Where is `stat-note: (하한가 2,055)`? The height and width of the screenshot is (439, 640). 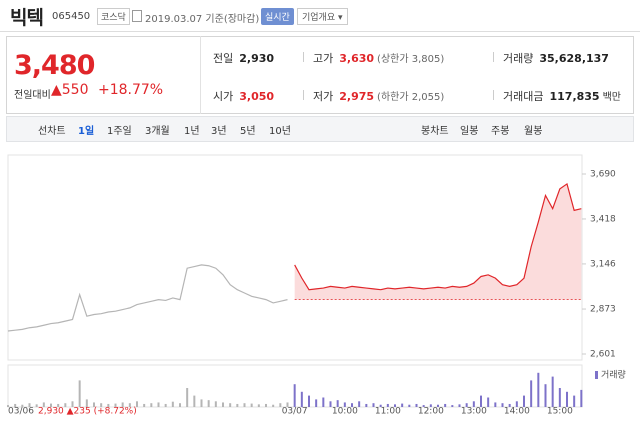
stat-note: (하한가 2,055) is located at coordinates (411, 97).